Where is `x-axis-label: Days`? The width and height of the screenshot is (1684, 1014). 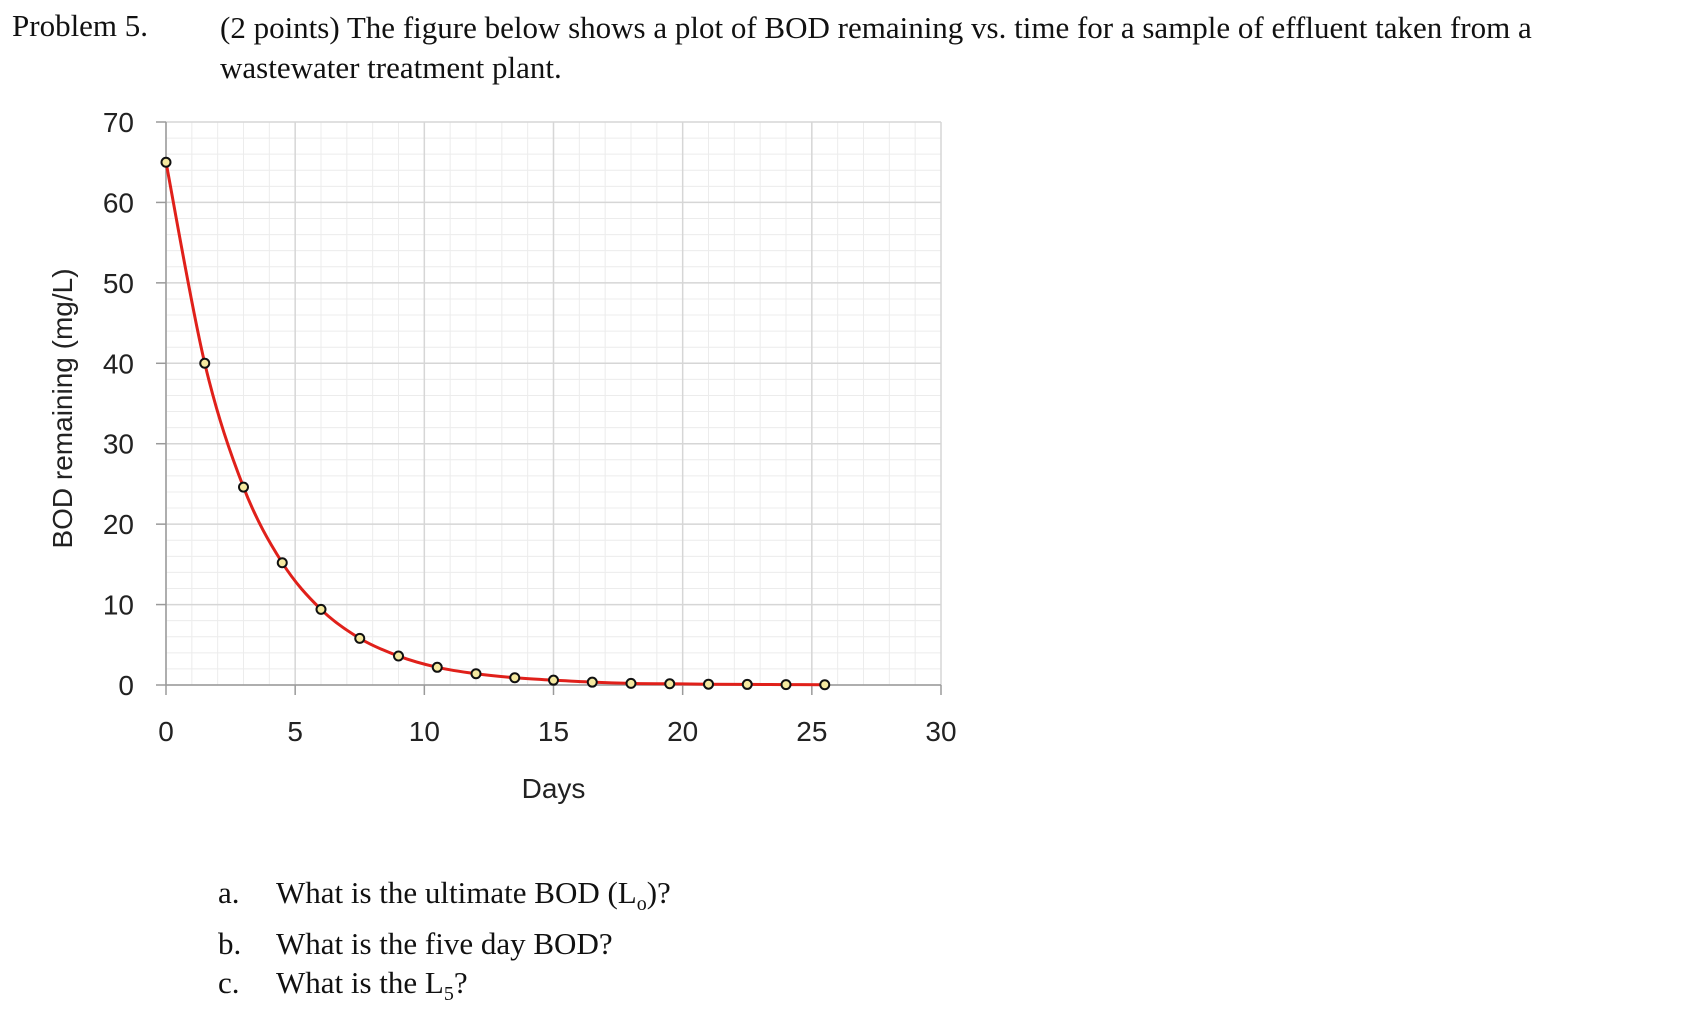 x-axis-label: Days is located at coordinates (554, 788).